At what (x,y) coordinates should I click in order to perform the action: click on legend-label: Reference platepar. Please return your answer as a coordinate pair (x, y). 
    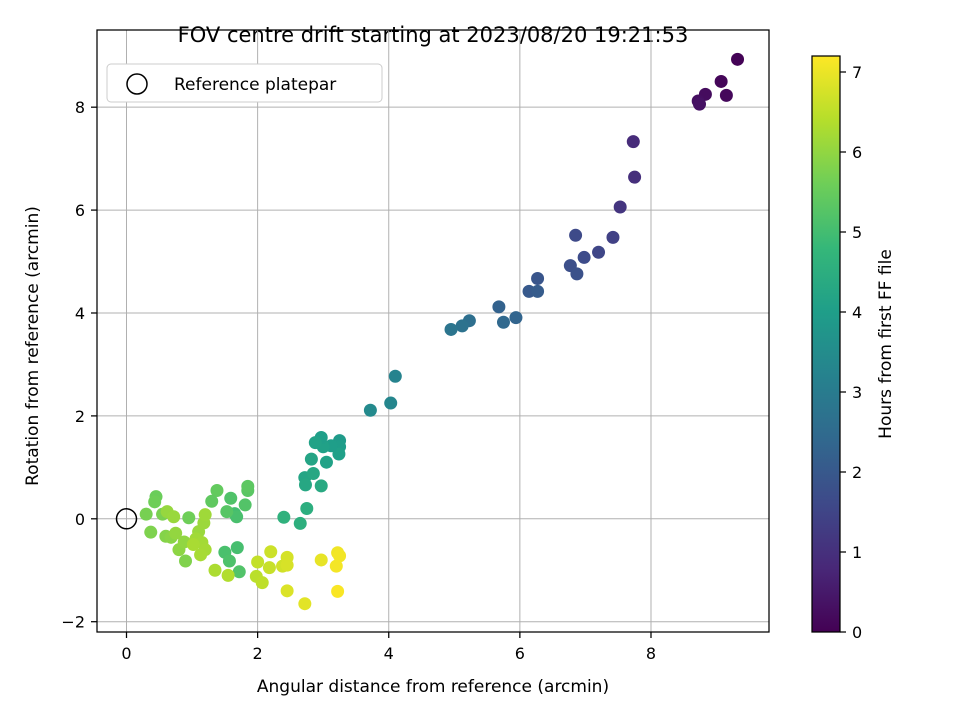
    Looking at the image, I should click on (255, 85).